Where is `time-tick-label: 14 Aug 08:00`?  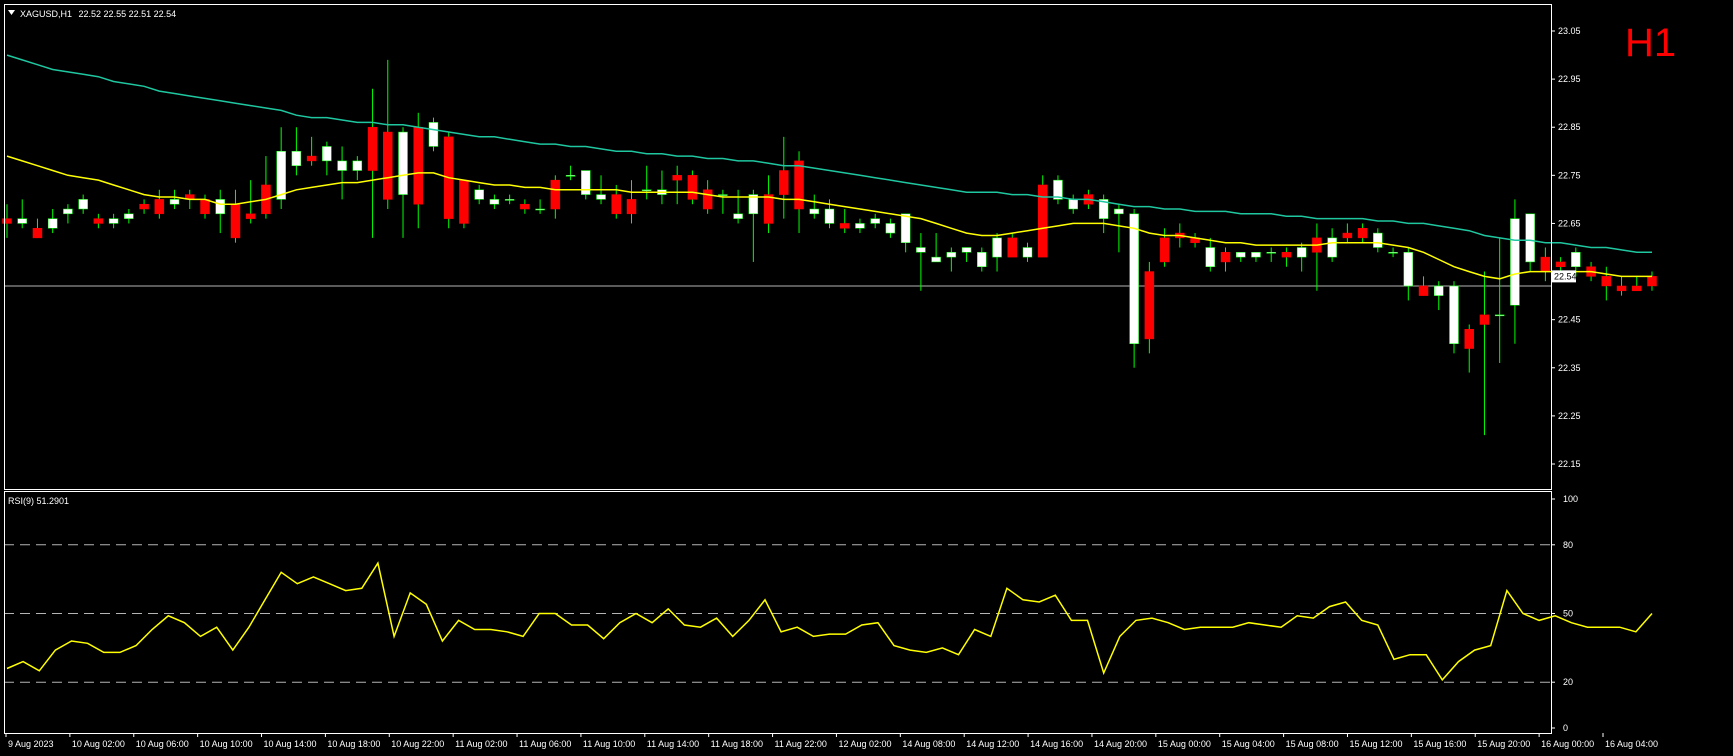 time-tick-label: 14 Aug 08:00 is located at coordinates (928, 744).